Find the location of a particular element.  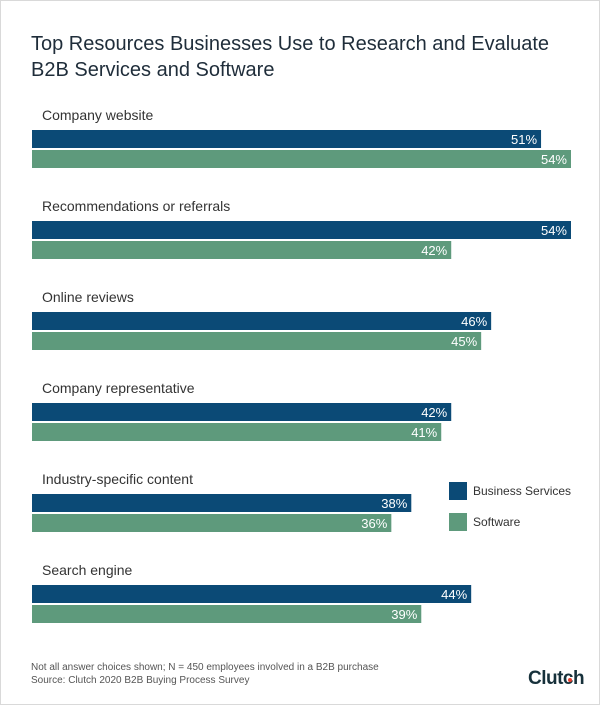

category-label: Search engine is located at coordinates (87, 570).